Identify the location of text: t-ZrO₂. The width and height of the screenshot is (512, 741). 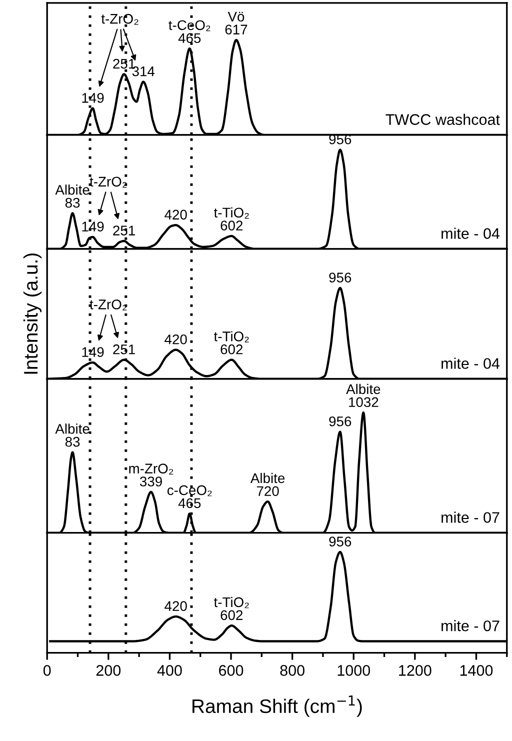
(119, 19).